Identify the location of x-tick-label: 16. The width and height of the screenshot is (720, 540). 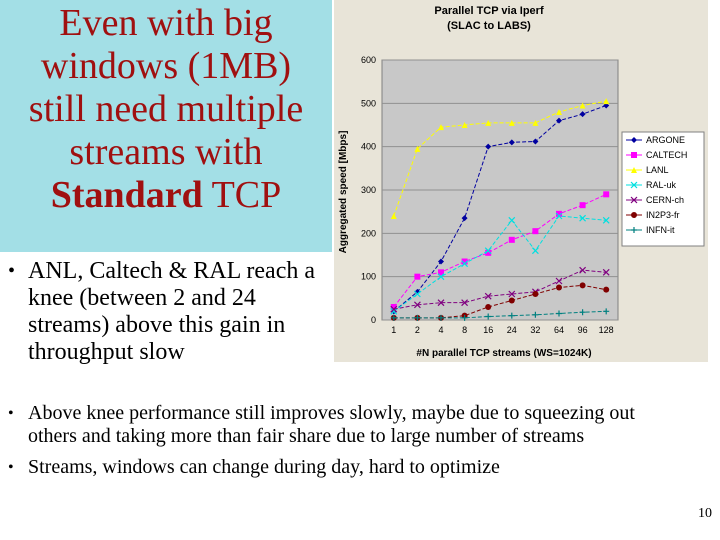
(488, 330).